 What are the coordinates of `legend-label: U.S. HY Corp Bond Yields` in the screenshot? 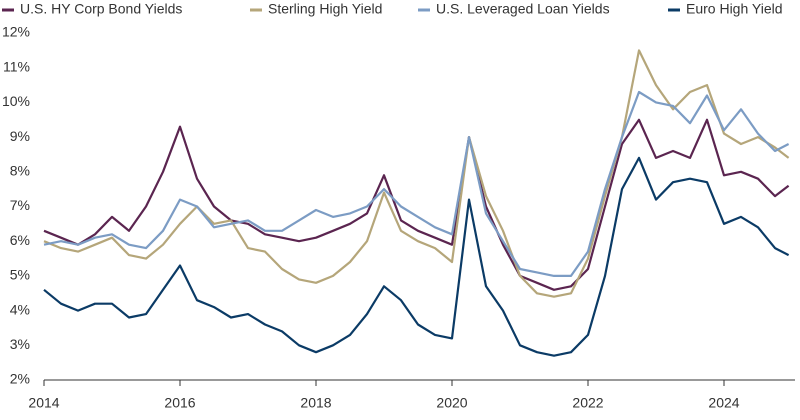 It's located at (101, 9).